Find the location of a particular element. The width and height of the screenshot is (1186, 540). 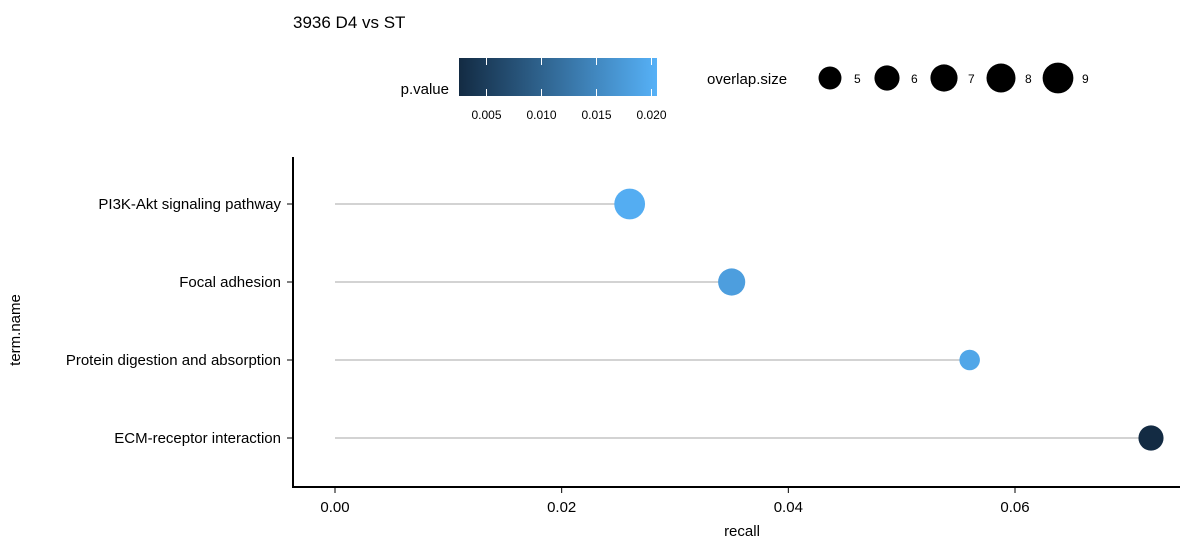

size-legend-label: 9 is located at coordinates (1085, 79).